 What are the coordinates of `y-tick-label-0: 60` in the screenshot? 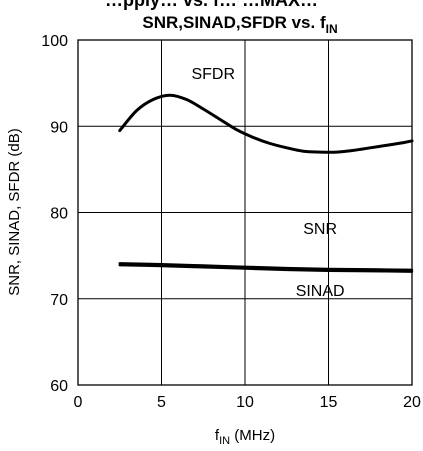 It's located at (59, 386).